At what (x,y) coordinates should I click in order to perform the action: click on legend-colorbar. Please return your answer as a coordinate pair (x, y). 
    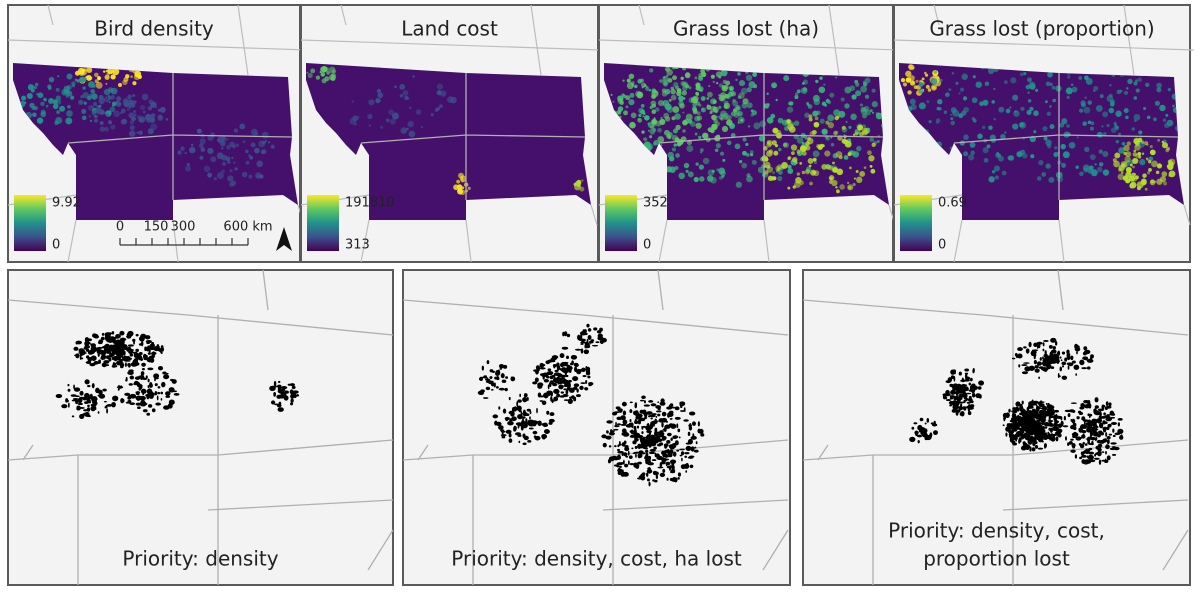
    Looking at the image, I should click on (323, 223).